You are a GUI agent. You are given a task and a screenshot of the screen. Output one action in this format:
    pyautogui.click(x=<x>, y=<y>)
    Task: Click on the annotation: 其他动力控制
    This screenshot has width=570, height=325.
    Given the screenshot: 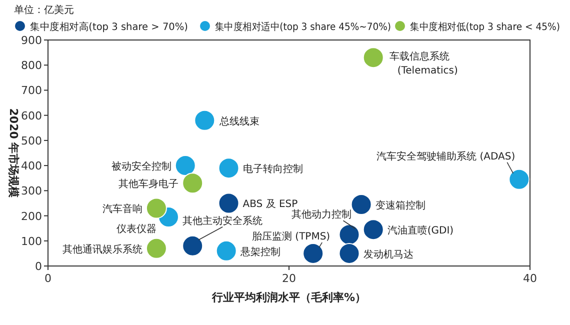 What is the action you would take?
    pyautogui.click(x=321, y=214)
    